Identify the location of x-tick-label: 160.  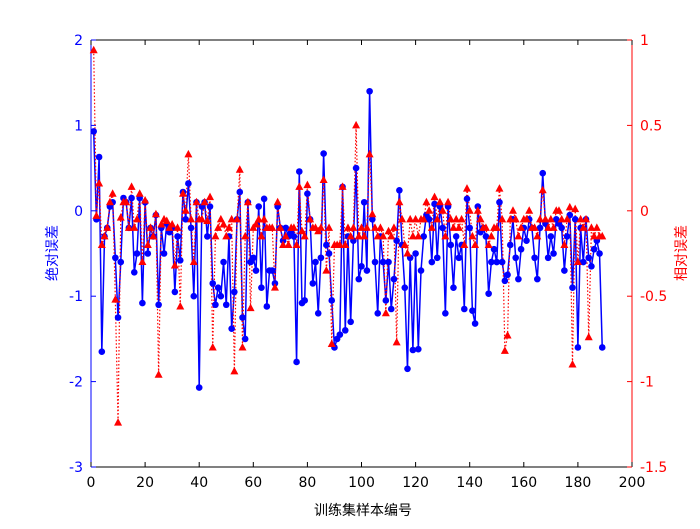
(523, 483).